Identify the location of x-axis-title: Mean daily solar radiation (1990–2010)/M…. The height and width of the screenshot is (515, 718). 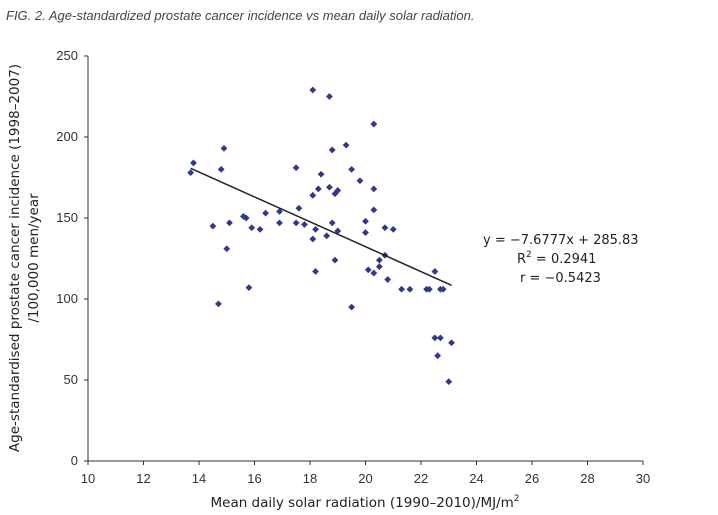
(364, 502).